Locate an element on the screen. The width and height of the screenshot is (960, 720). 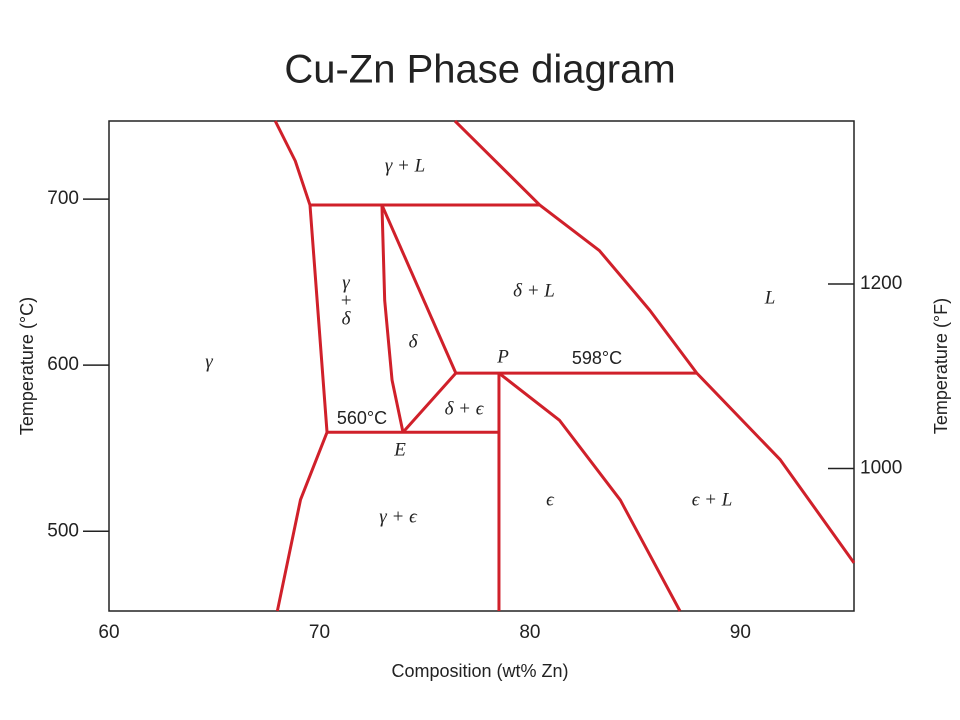
region-label: δ + ϵ is located at coordinates (465, 408).